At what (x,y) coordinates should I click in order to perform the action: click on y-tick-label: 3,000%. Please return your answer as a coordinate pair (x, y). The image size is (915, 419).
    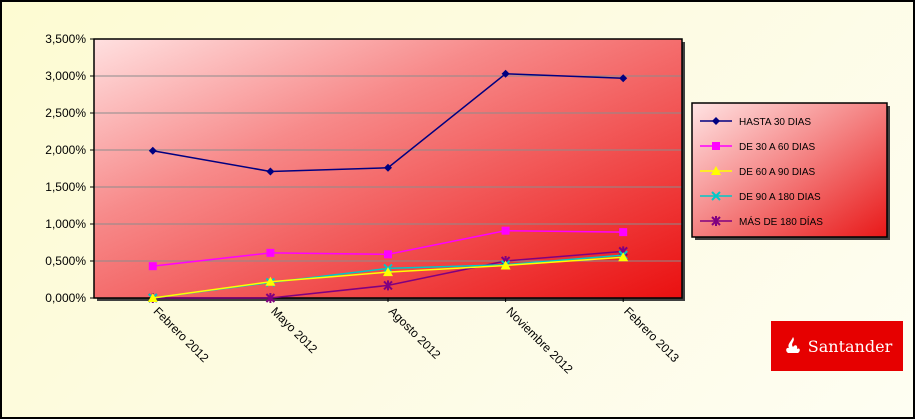
    Looking at the image, I should click on (65, 76).